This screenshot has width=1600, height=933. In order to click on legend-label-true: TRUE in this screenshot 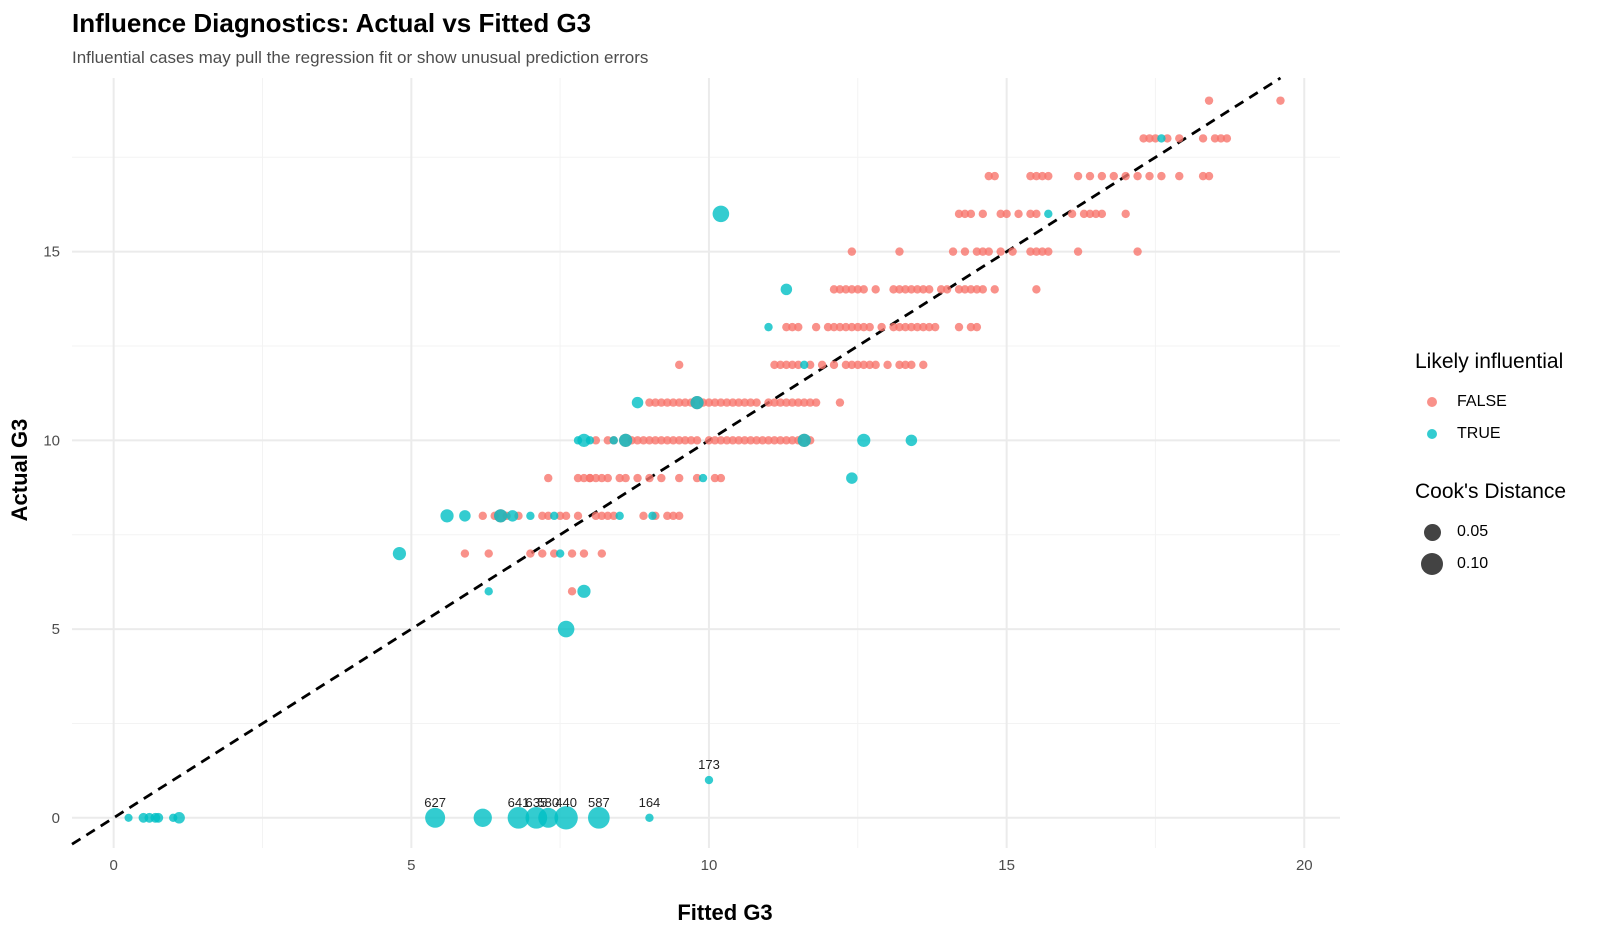, I will do `click(1479, 433)`.